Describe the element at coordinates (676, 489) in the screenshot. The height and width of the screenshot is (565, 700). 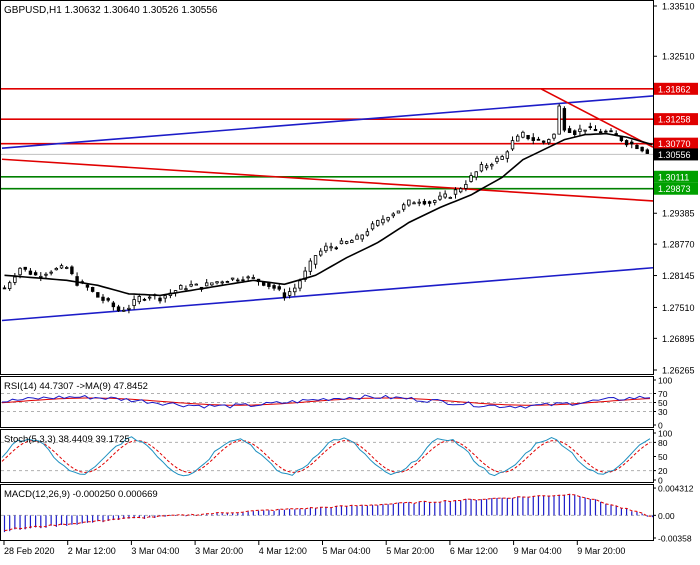
I see `sub-tick-label: 0.004312` at that location.